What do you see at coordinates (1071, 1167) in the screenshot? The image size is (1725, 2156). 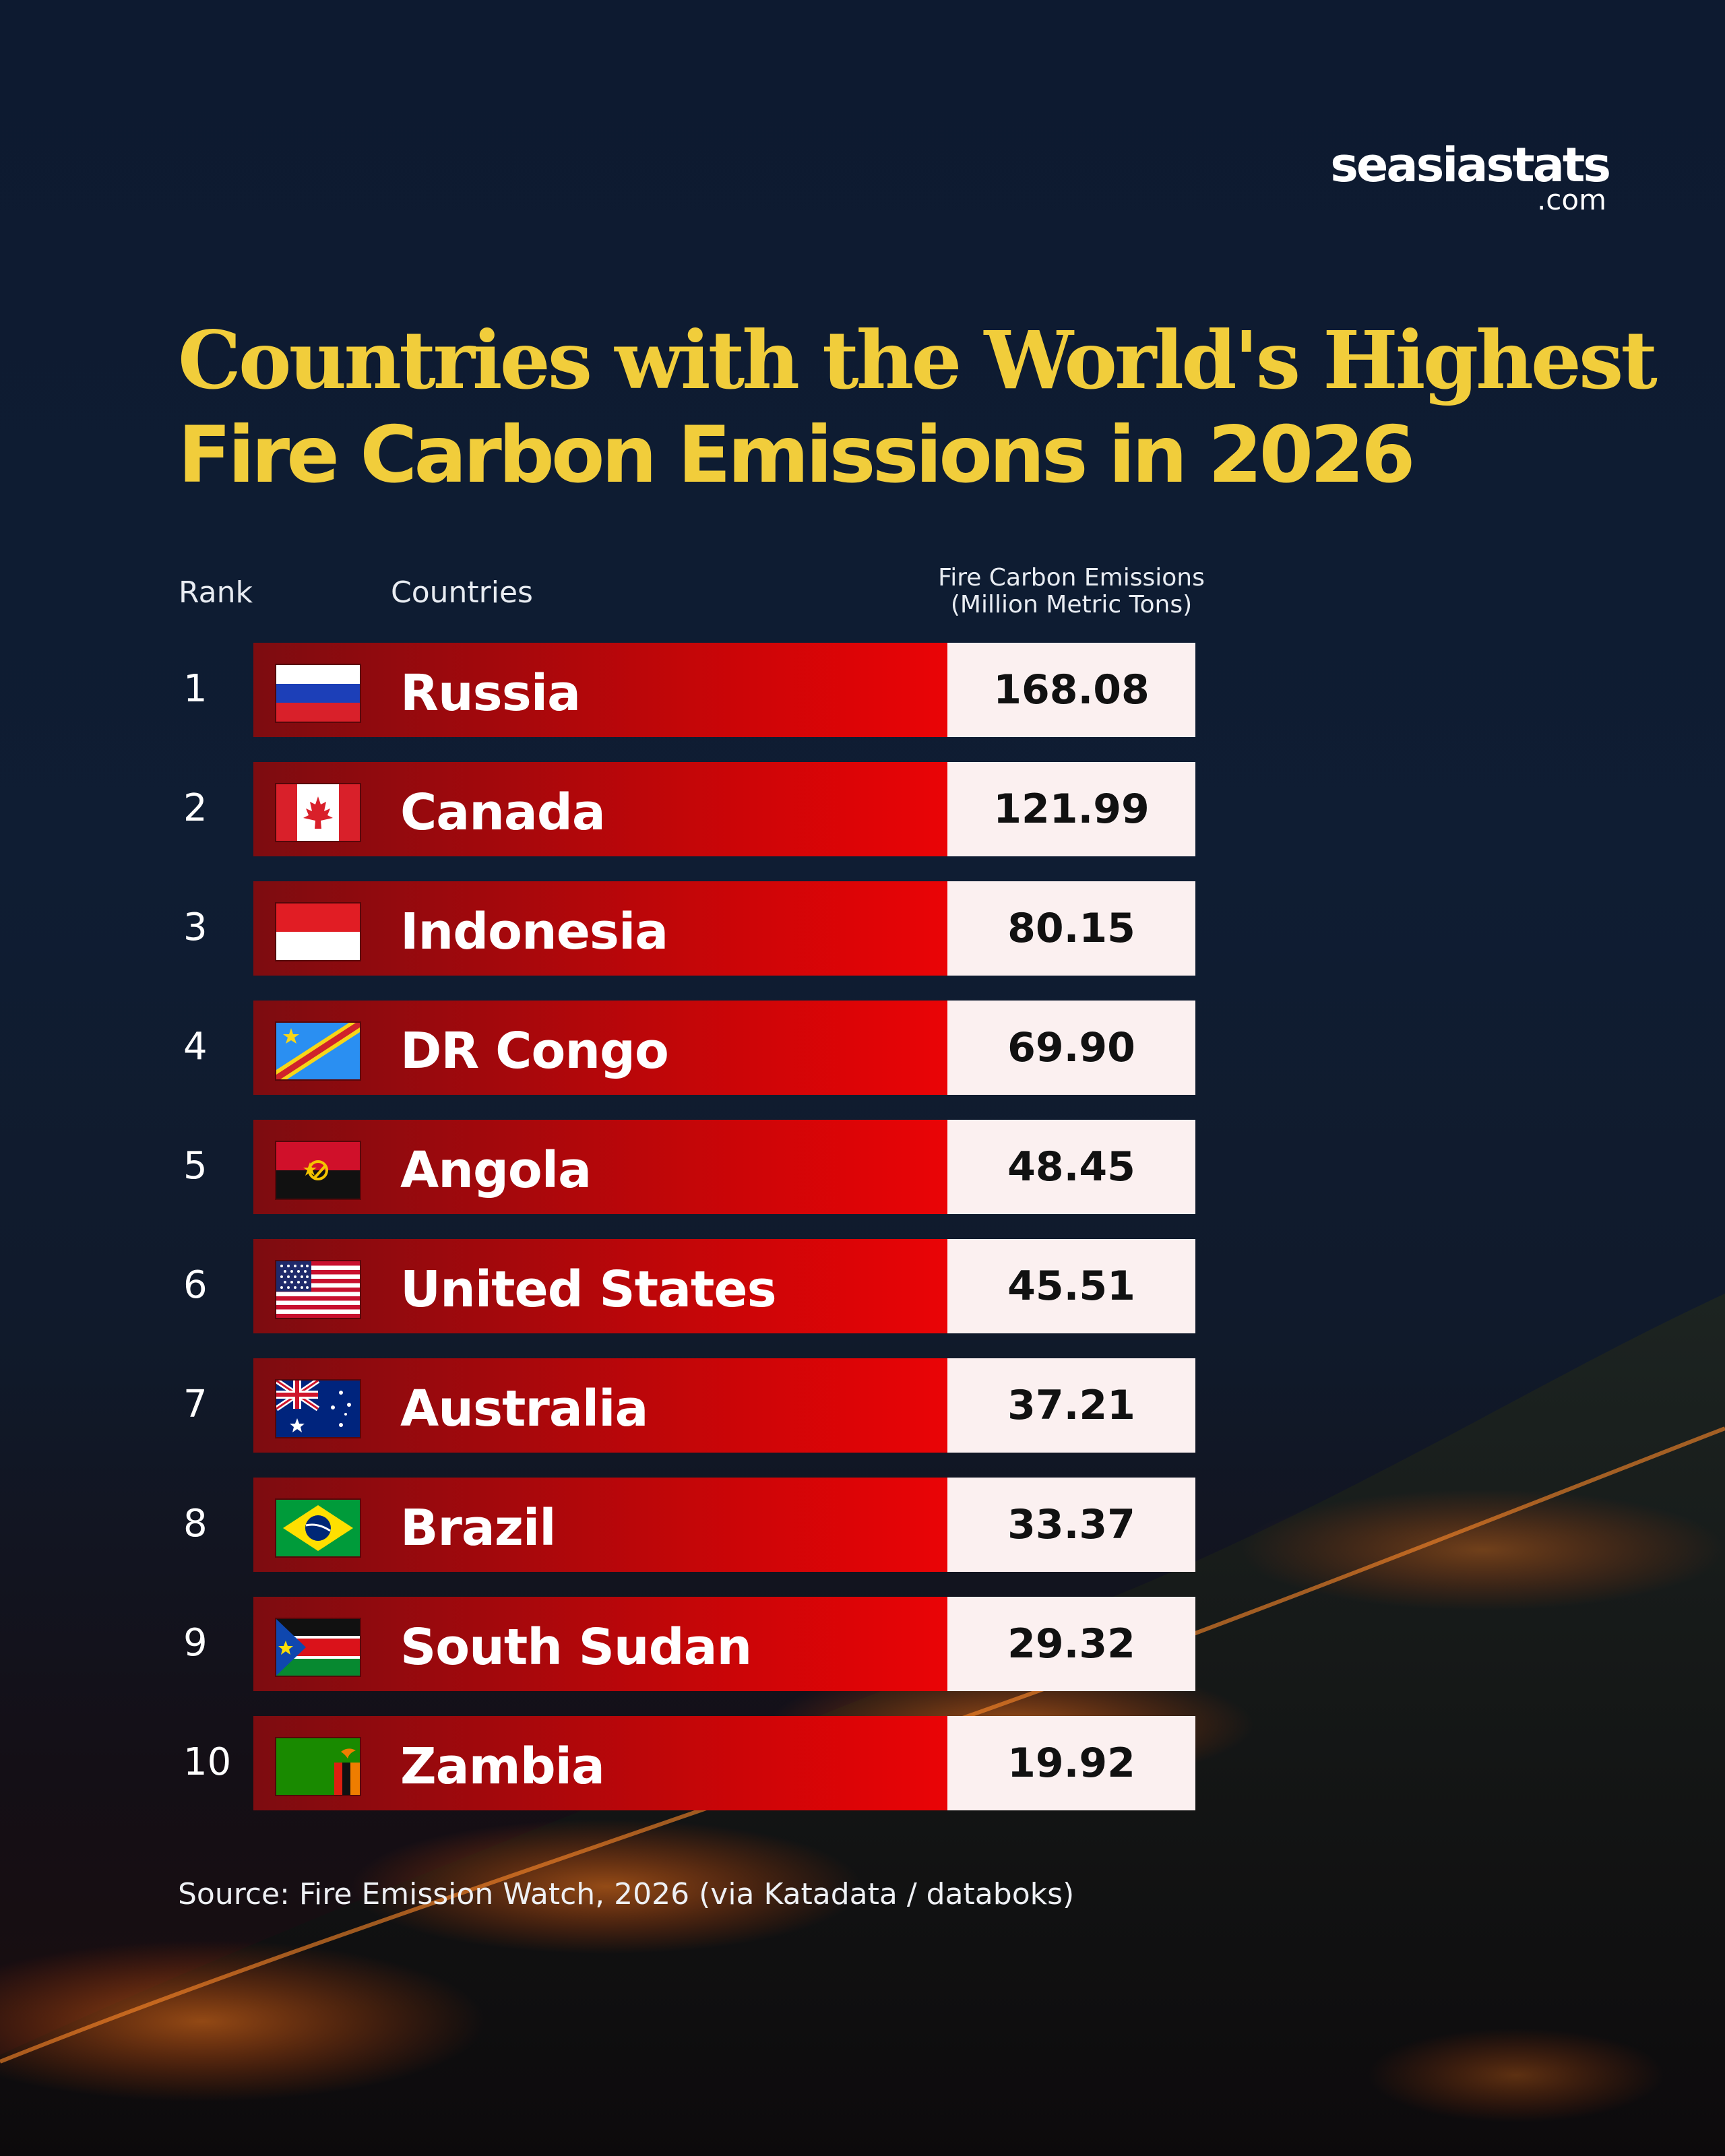 I see `emission-value: 48.45` at bounding box center [1071, 1167].